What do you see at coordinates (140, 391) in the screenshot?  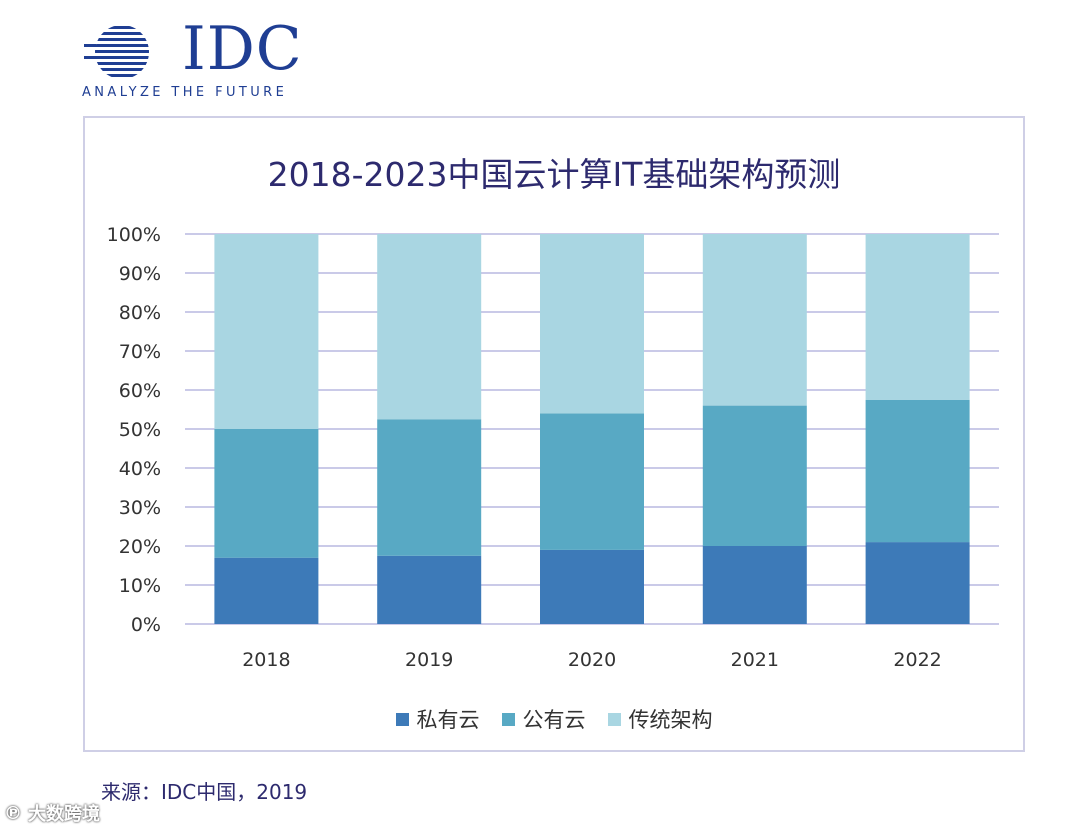 I see `y-tick-label: 60%` at bounding box center [140, 391].